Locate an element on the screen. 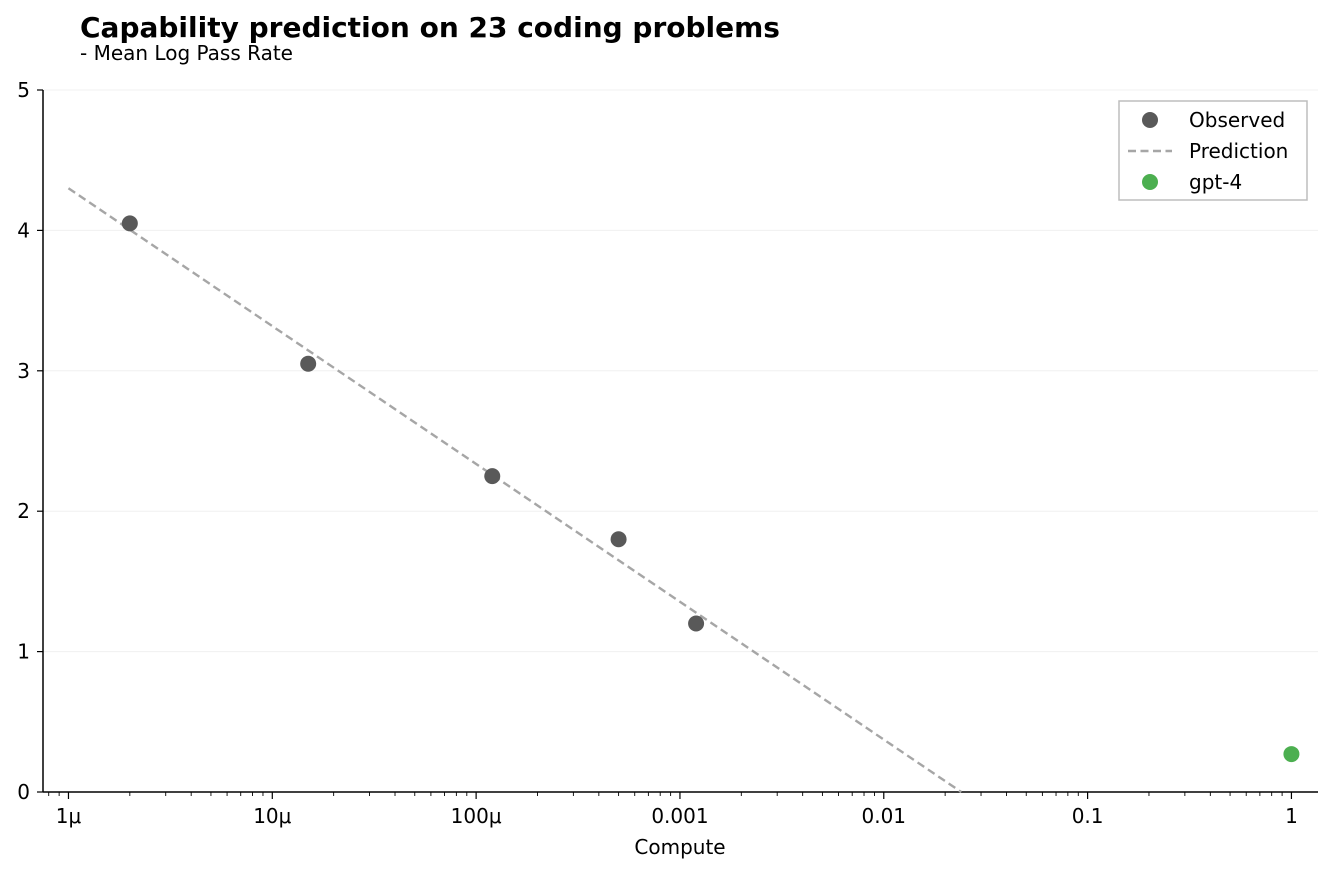 This screenshot has width=1332, height=873. y-tick-label: 1 is located at coordinates (23, 652).